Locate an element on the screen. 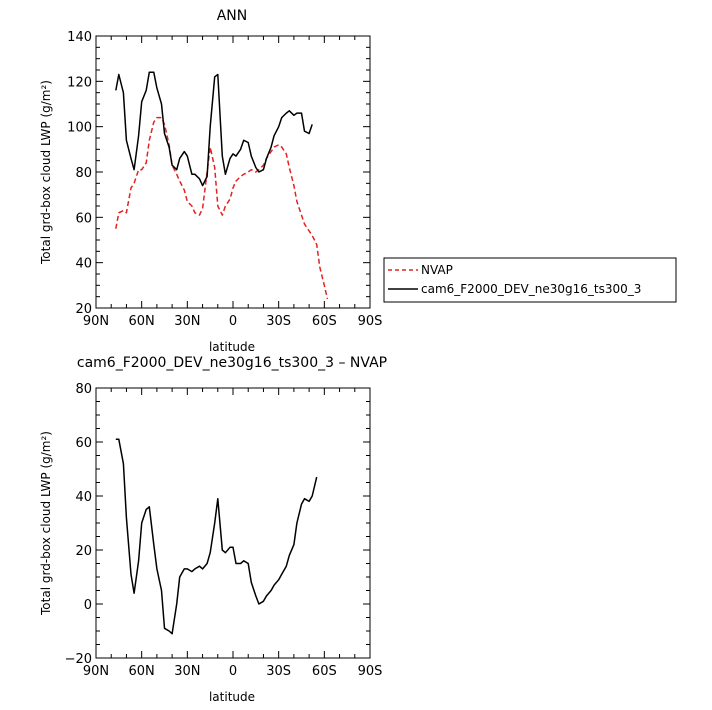  bottom-ytick-label: 60 is located at coordinates (83, 443).